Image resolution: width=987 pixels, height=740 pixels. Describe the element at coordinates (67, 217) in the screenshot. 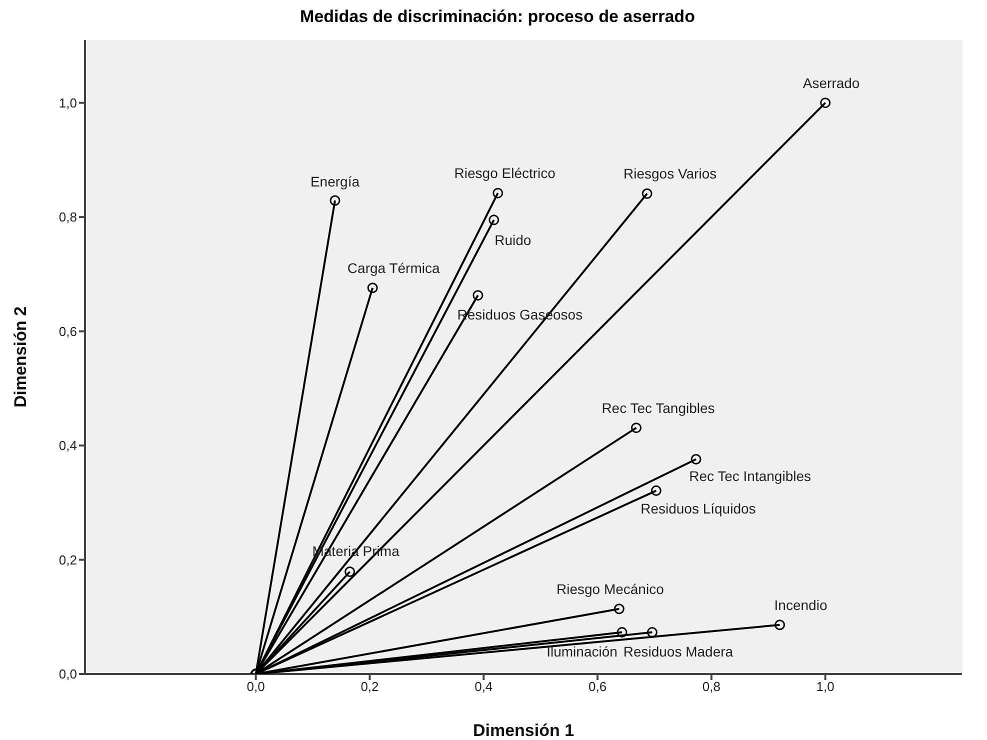

I see `y-tick-label: 0,8` at that location.